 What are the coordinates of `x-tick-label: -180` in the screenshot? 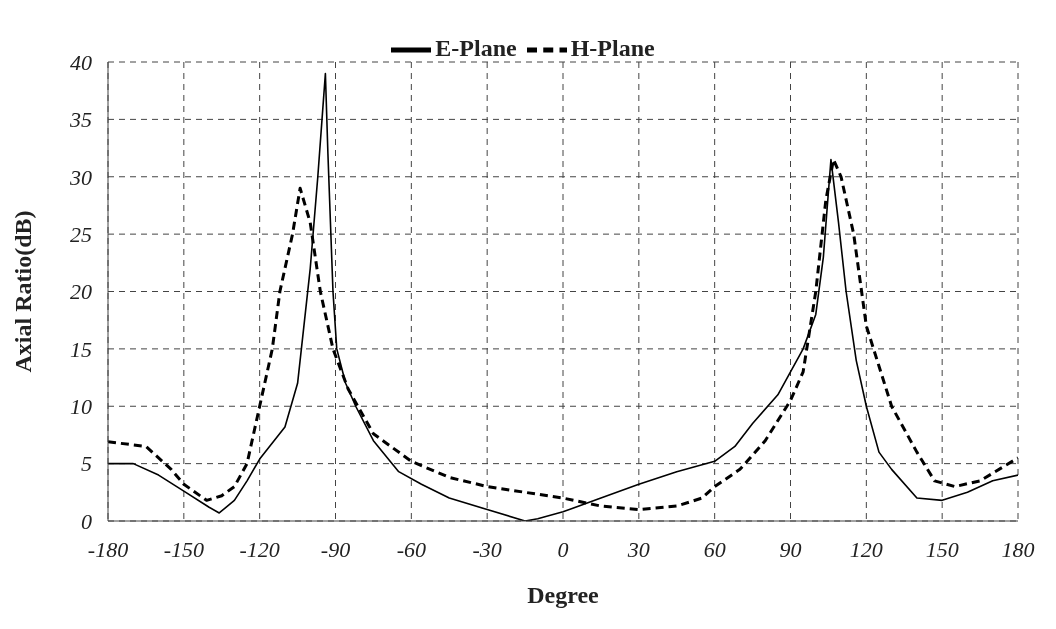 It's located at (108, 549).